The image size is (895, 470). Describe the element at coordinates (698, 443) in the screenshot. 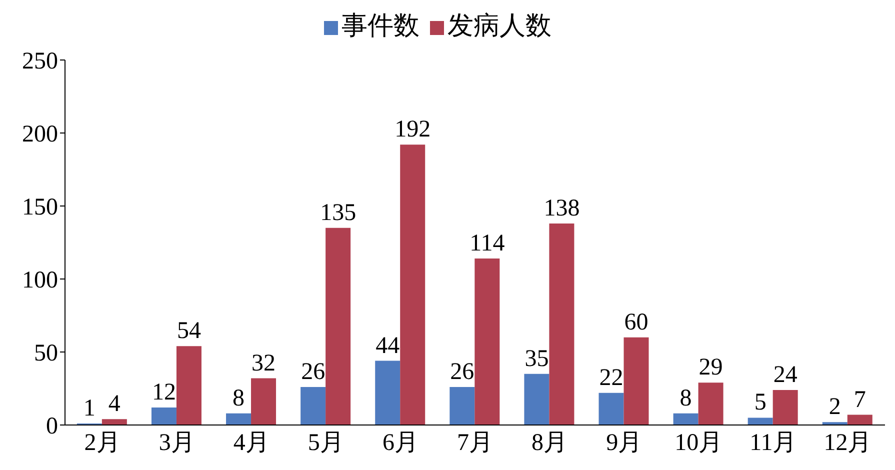

I see `x-tick-label: 10月` at that location.